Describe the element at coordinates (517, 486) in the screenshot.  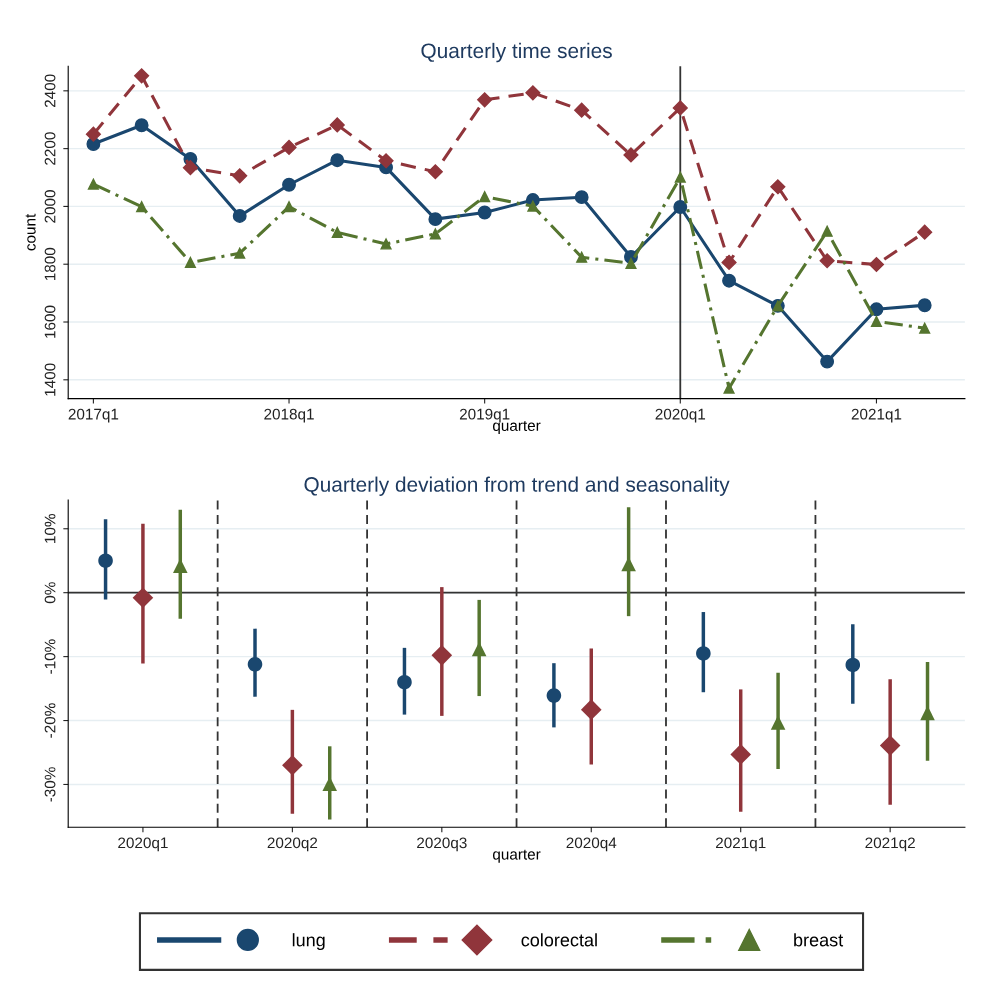
I see `chart-title: Quarterly deviation from trend and seasonality` at that location.